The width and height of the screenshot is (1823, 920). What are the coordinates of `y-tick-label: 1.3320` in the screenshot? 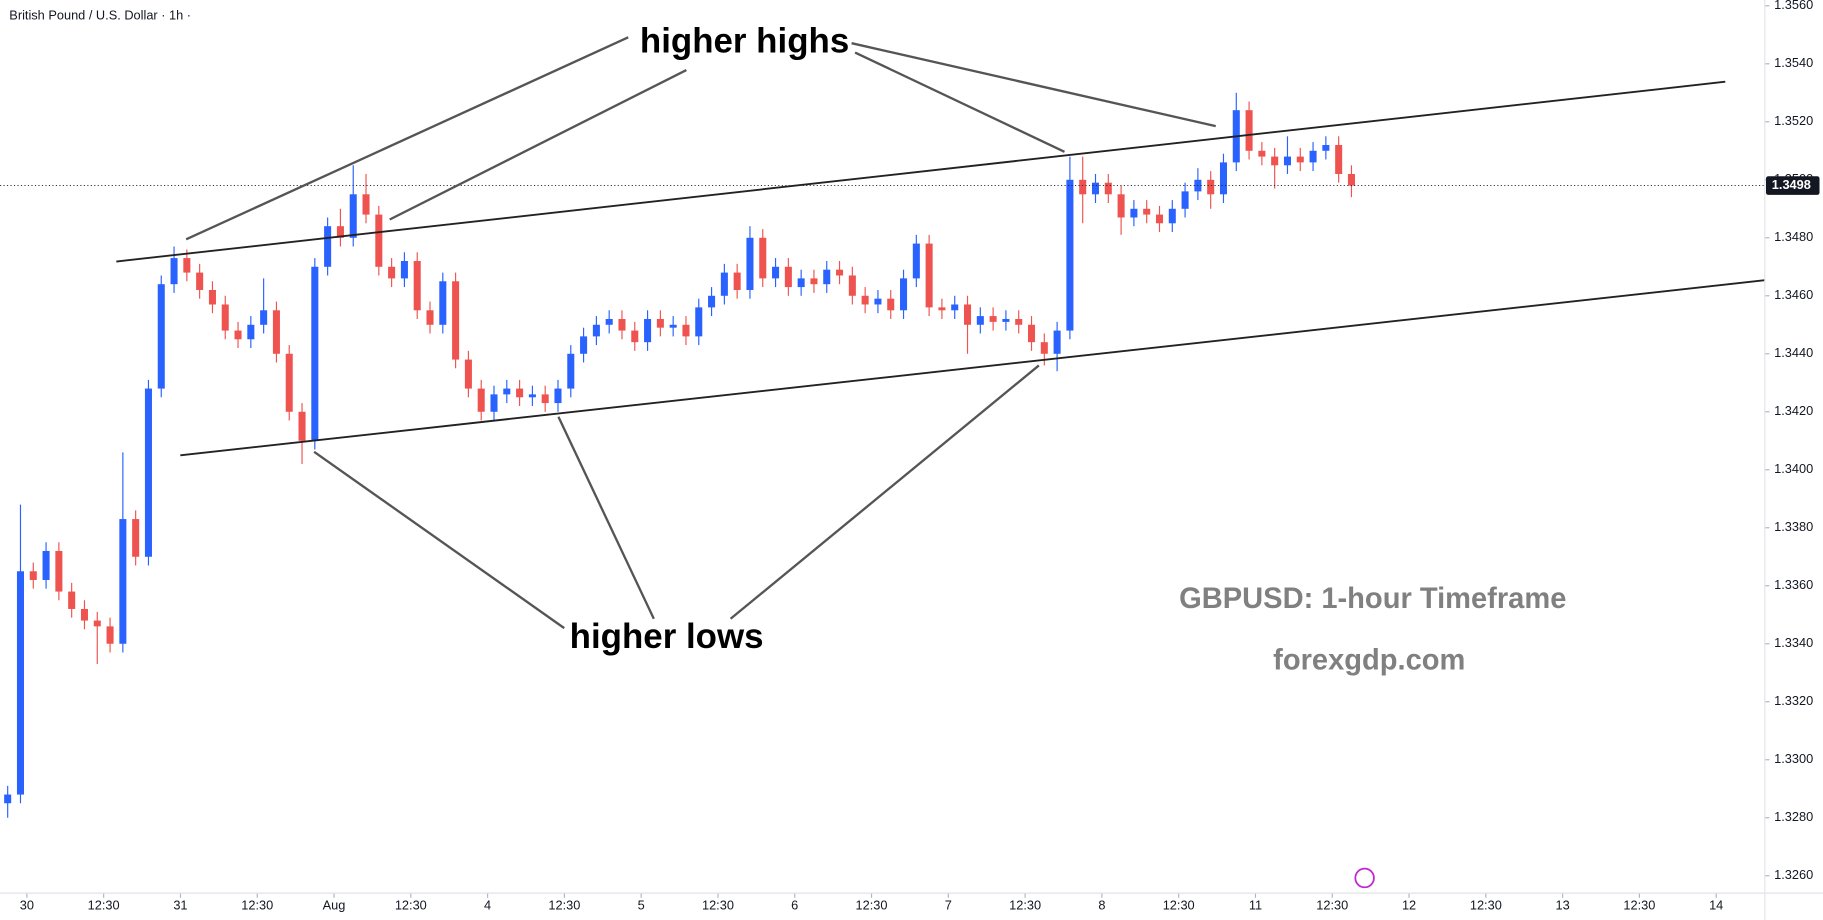 It's located at (1793, 700).